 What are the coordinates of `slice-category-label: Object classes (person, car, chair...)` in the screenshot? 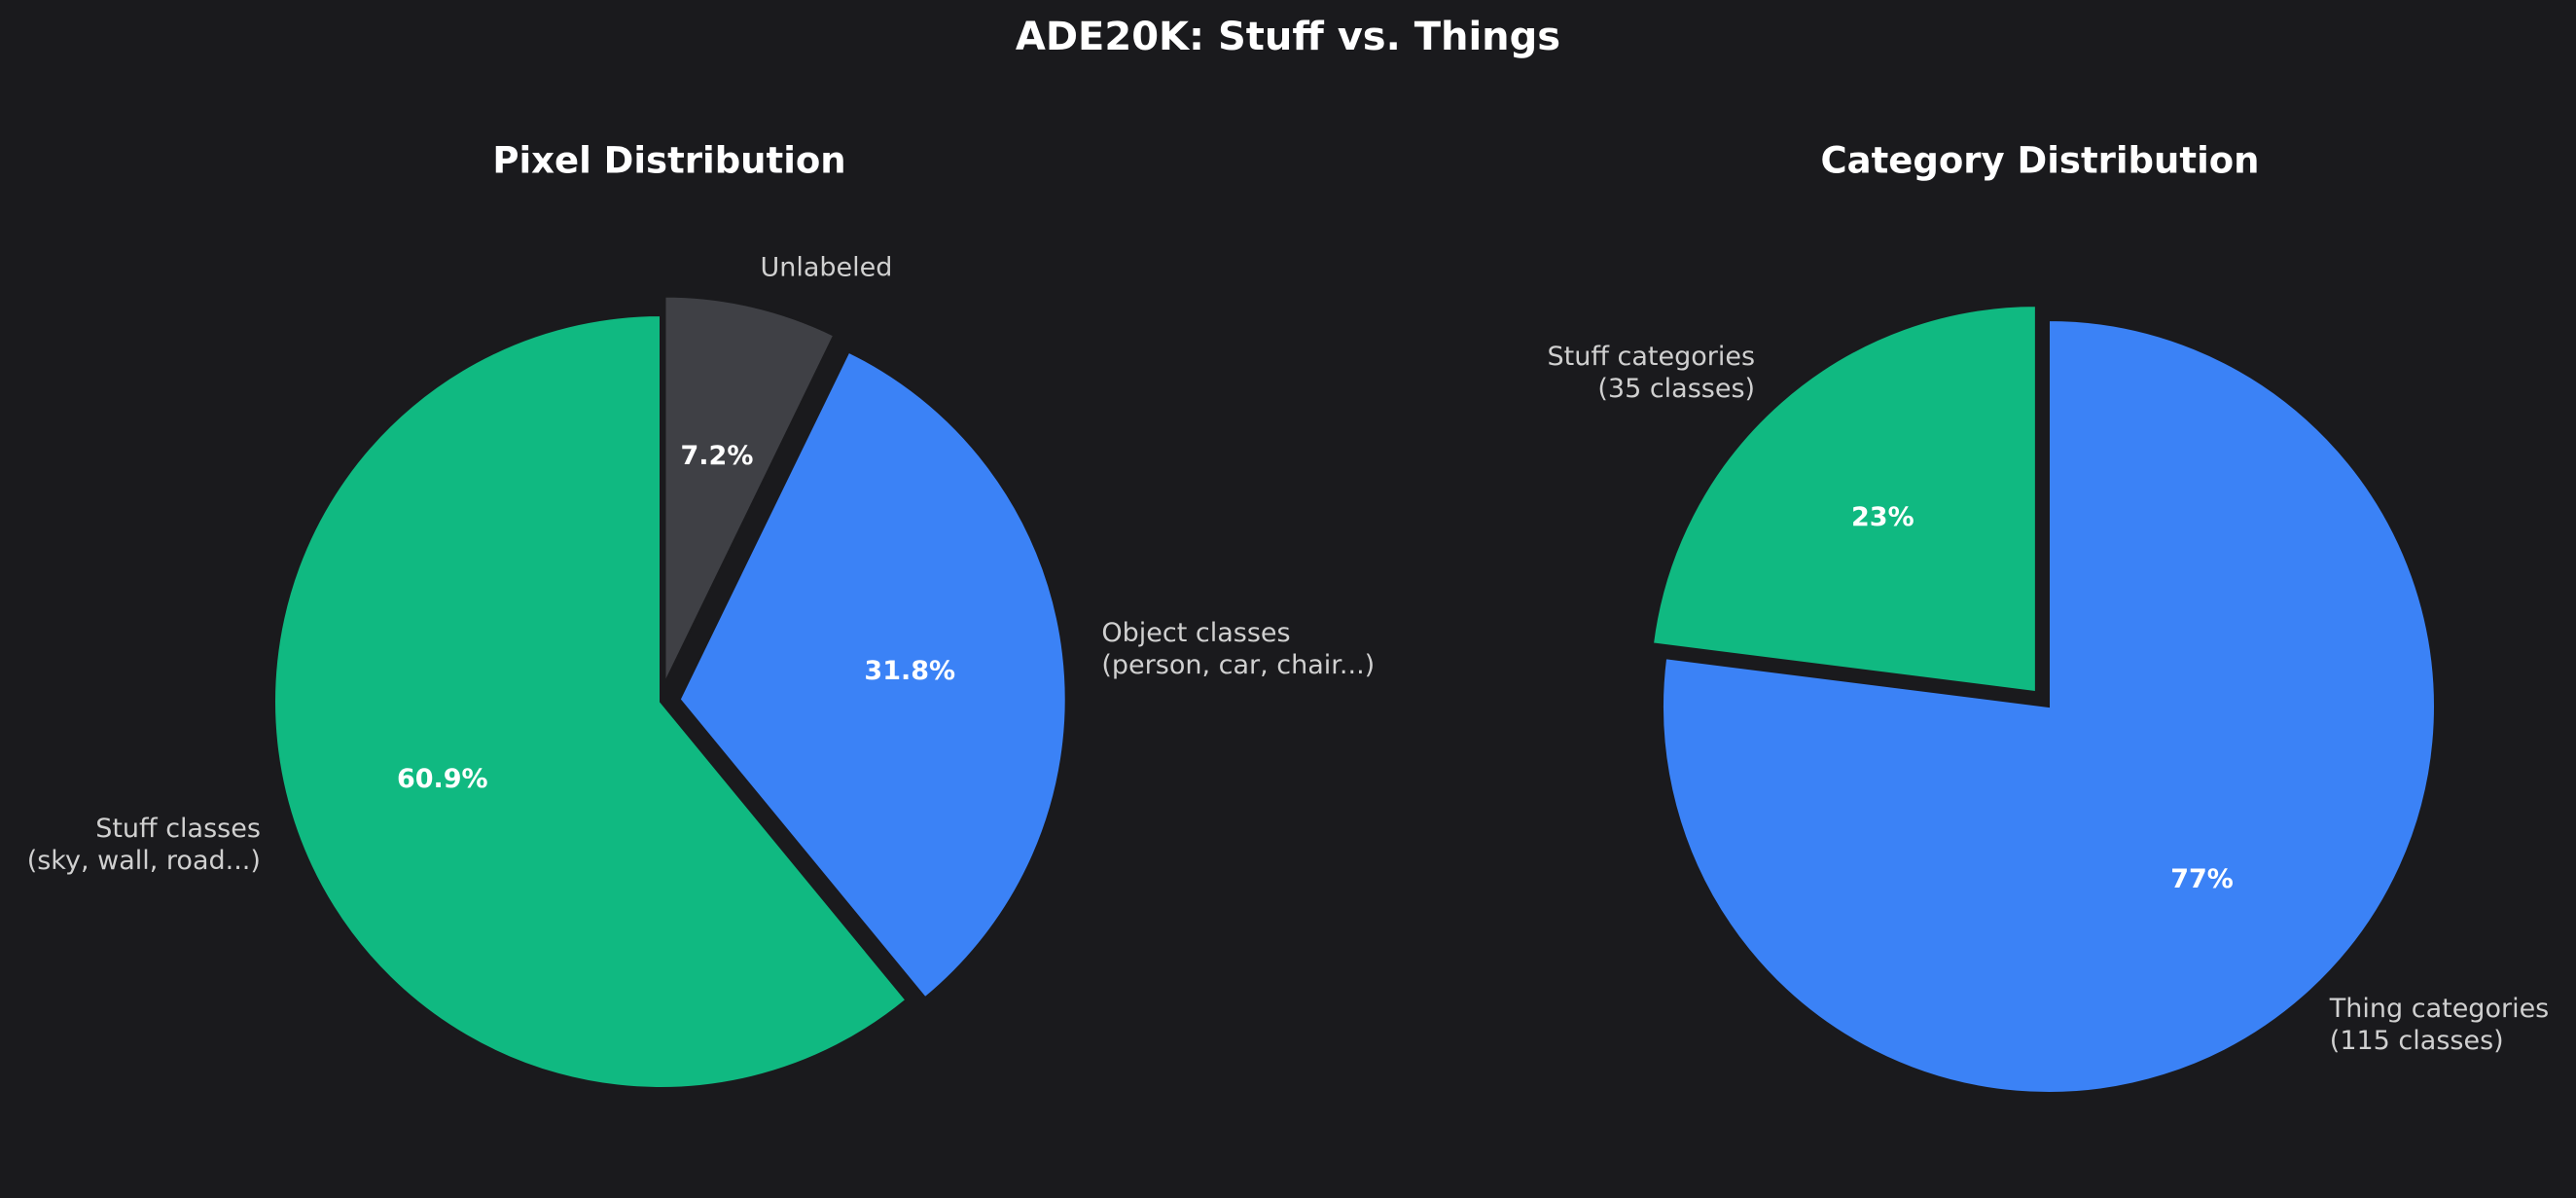 It's located at (1238, 648).